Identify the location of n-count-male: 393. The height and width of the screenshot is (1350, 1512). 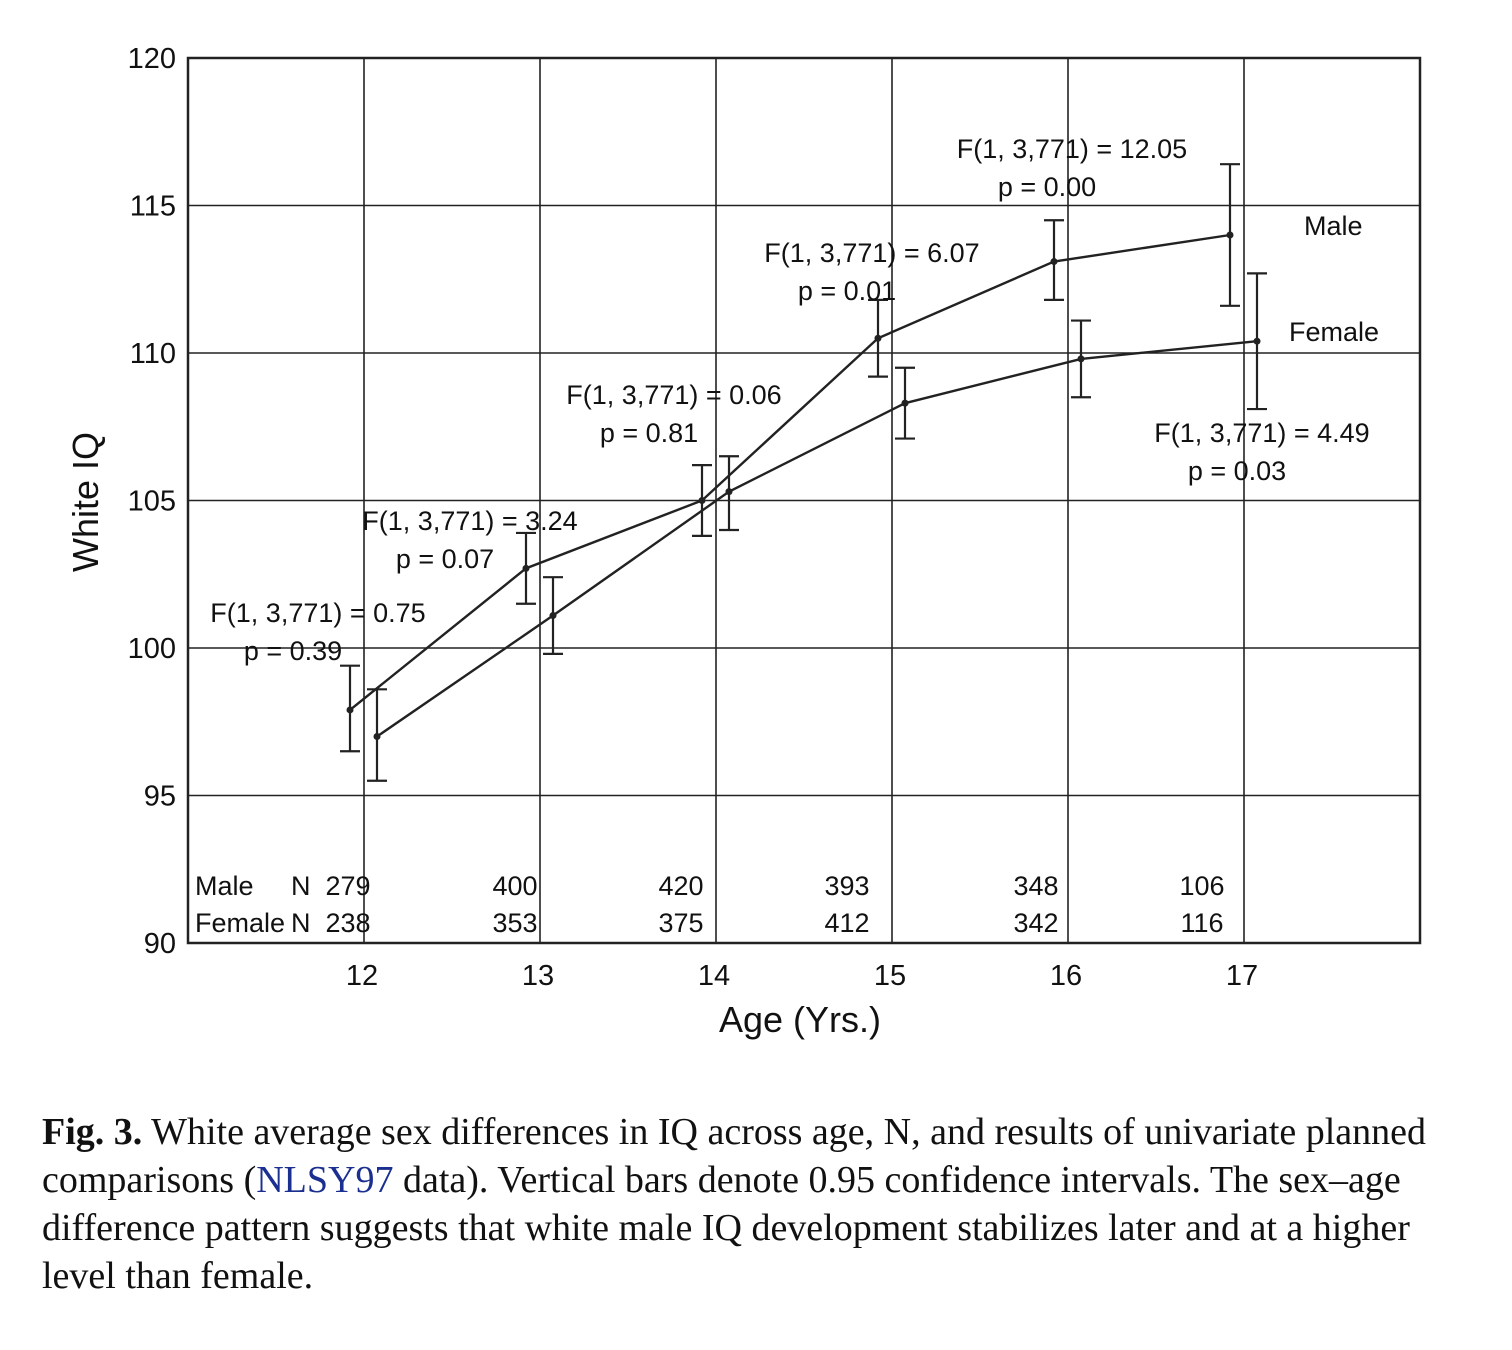
(846, 886).